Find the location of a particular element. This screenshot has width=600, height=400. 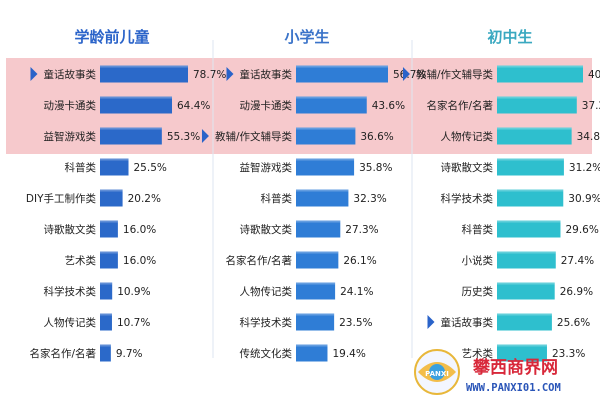

value-label: 43.6% is located at coordinates (388, 106).